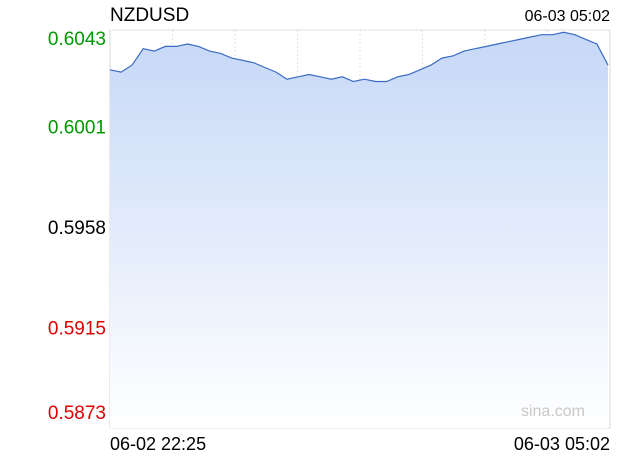  What do you see at coordinates (77, 228) in the screenshot?
I see `y-tick-label: 0.5958` at bounding box center [77, 228].